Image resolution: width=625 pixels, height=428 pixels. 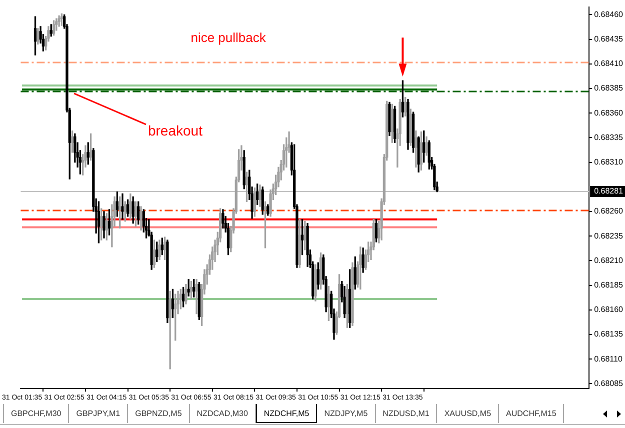 I want to click on y-tick-label: 0.68110, so click(x=608, y=359).